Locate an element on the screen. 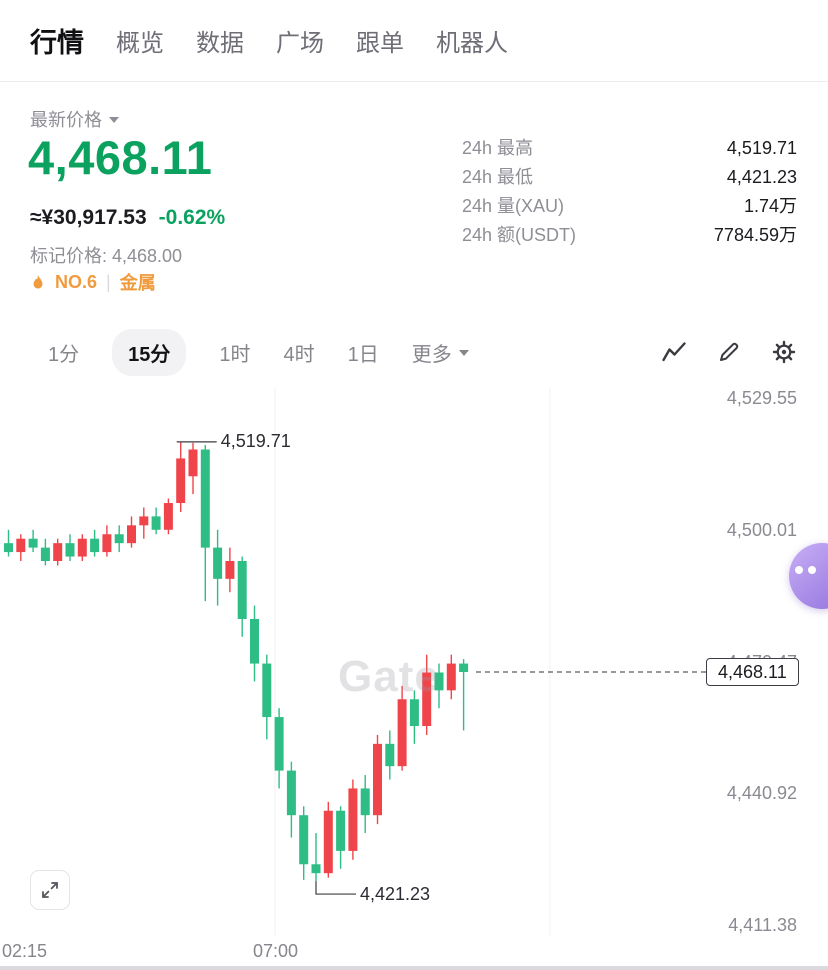 The height and width of the screenshot is (970, 828). nav-tab-data: 数据 is located at coordinates (220, 43).